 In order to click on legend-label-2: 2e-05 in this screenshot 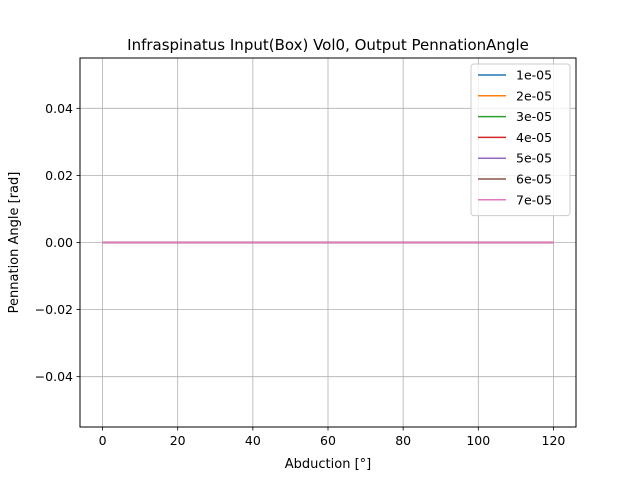, I will do `click(534, 95)`.